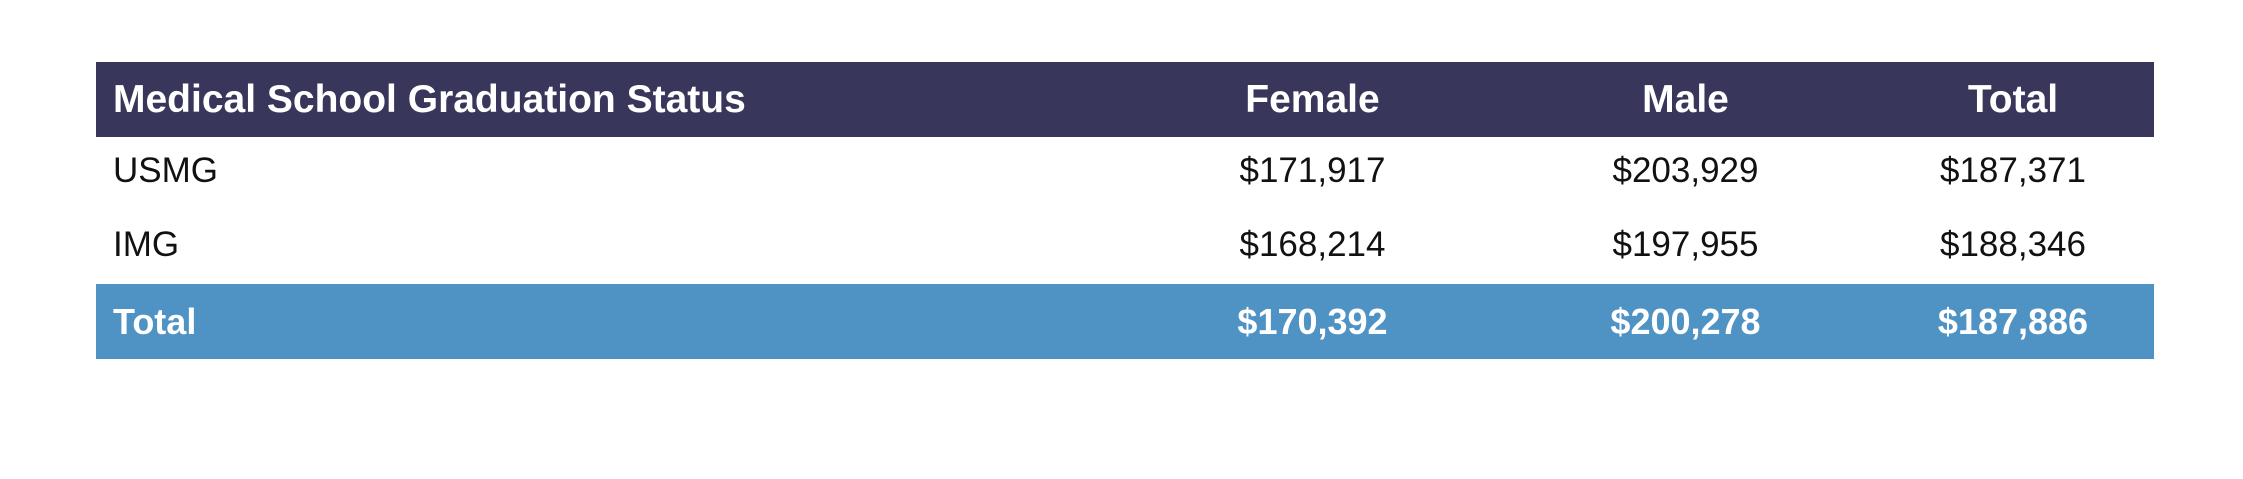  Describe the element at coordinates (1125, 171) in the screenshot. I see `table-row: USMG $171,917 $203,929 $187,371` at that location.